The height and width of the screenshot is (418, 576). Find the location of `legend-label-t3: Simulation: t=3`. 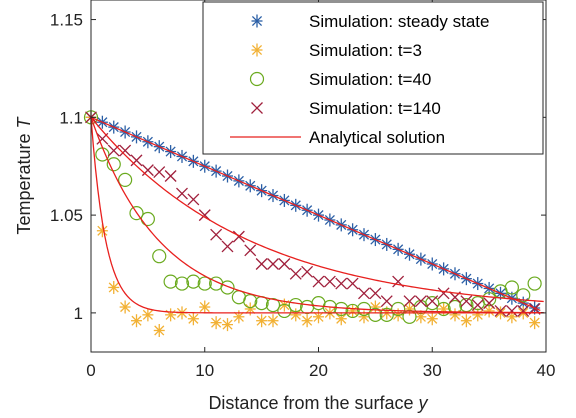

legend-label-t3: Simulation: t=3 is located at coordinates (365, 50).